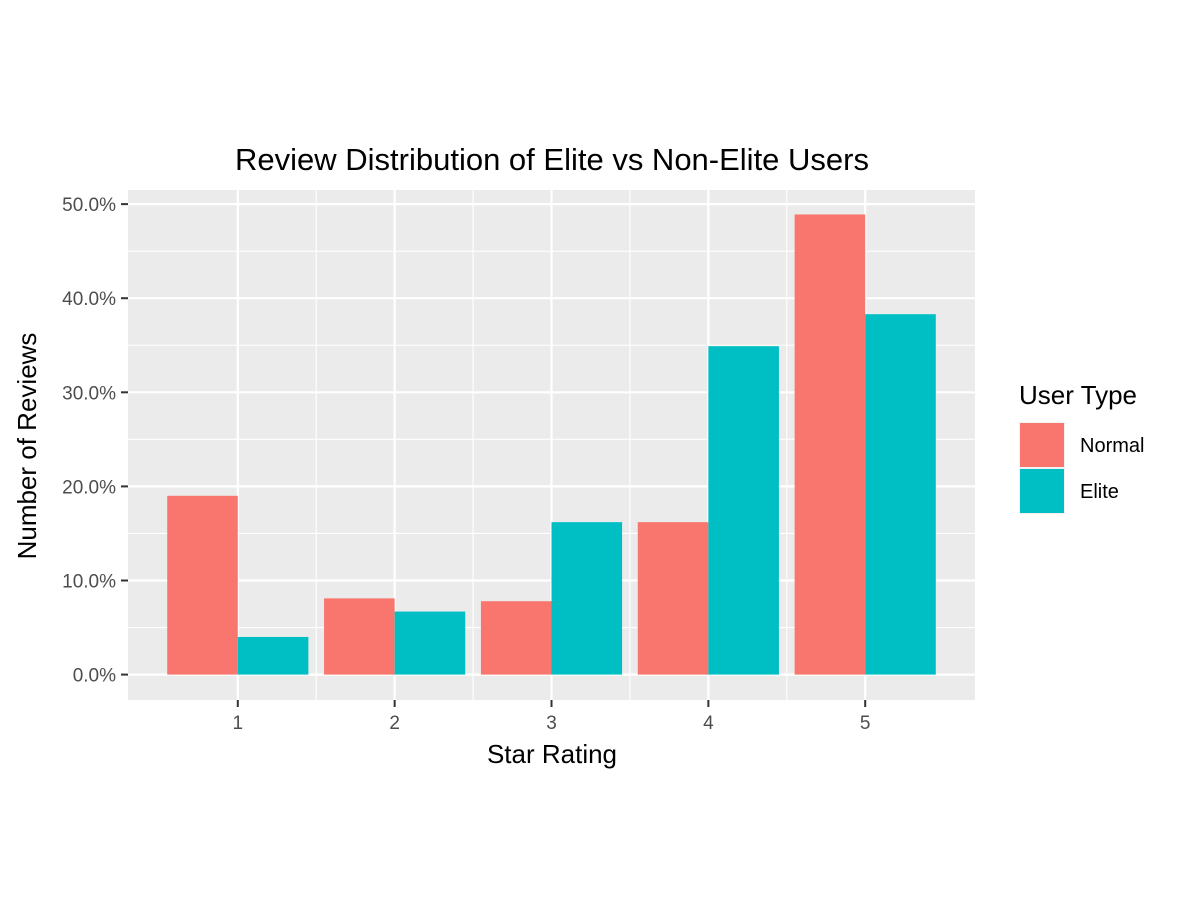 Image resolution: width=1184 pixels, height=914 pixels. Describe the element at coordinates (394, 723) in the screenshot. I see `x-tick-label: 2` at that location.